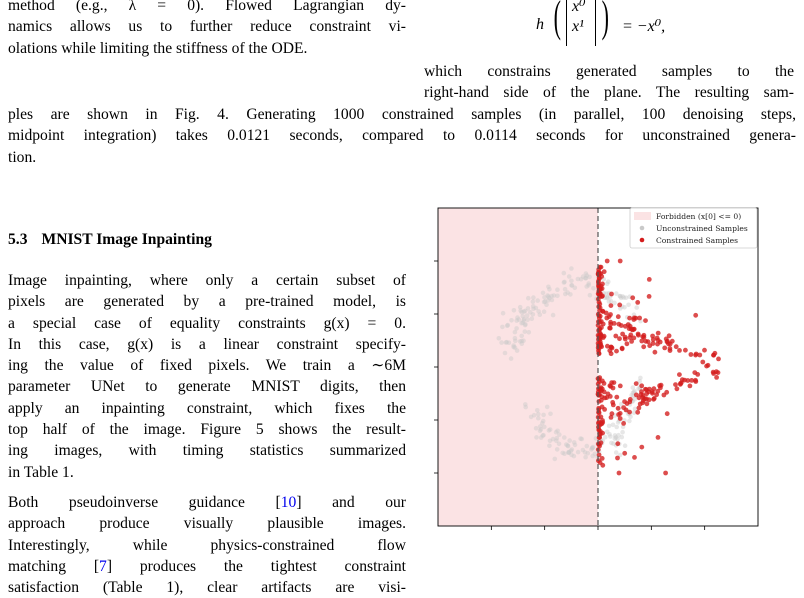 The height and width of the screenshot is (598, 804). Describe the element at coordinates (697, 240) in the screenshot. I see `legend-constrained-label: Constrained Samples` at that location.